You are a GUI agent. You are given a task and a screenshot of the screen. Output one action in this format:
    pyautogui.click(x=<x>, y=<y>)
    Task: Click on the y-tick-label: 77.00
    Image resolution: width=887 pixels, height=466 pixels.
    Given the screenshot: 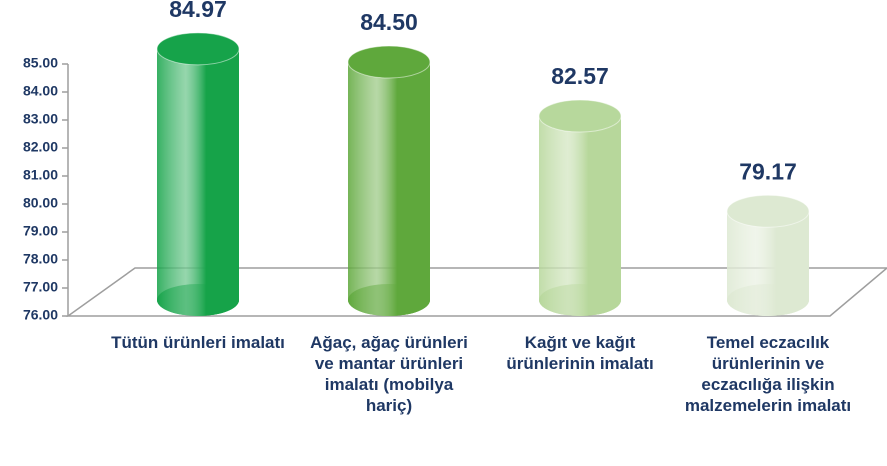 What is the action you would take?
    pyautogui.click(x=40, y=287)
    